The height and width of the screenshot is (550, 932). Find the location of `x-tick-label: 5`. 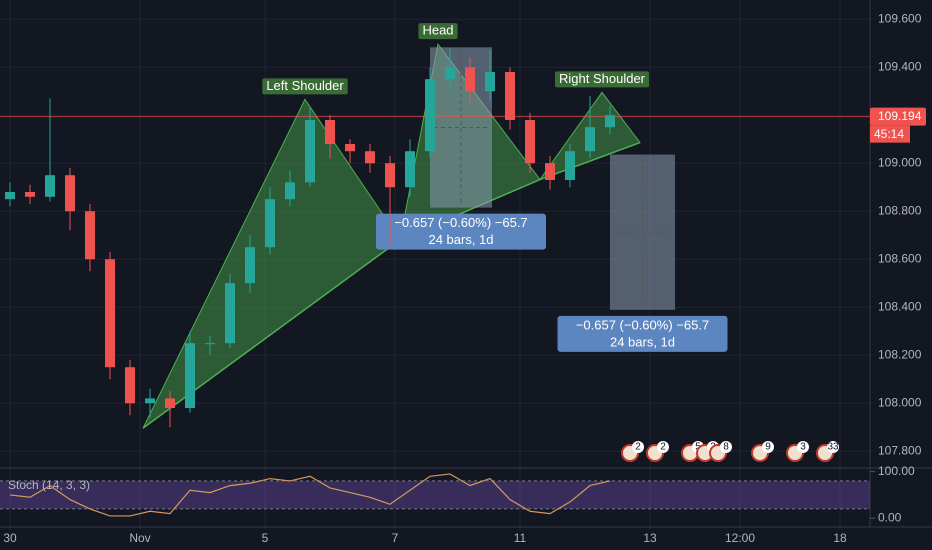

x-tick-label: 5 is located at coordinates (265, 538).